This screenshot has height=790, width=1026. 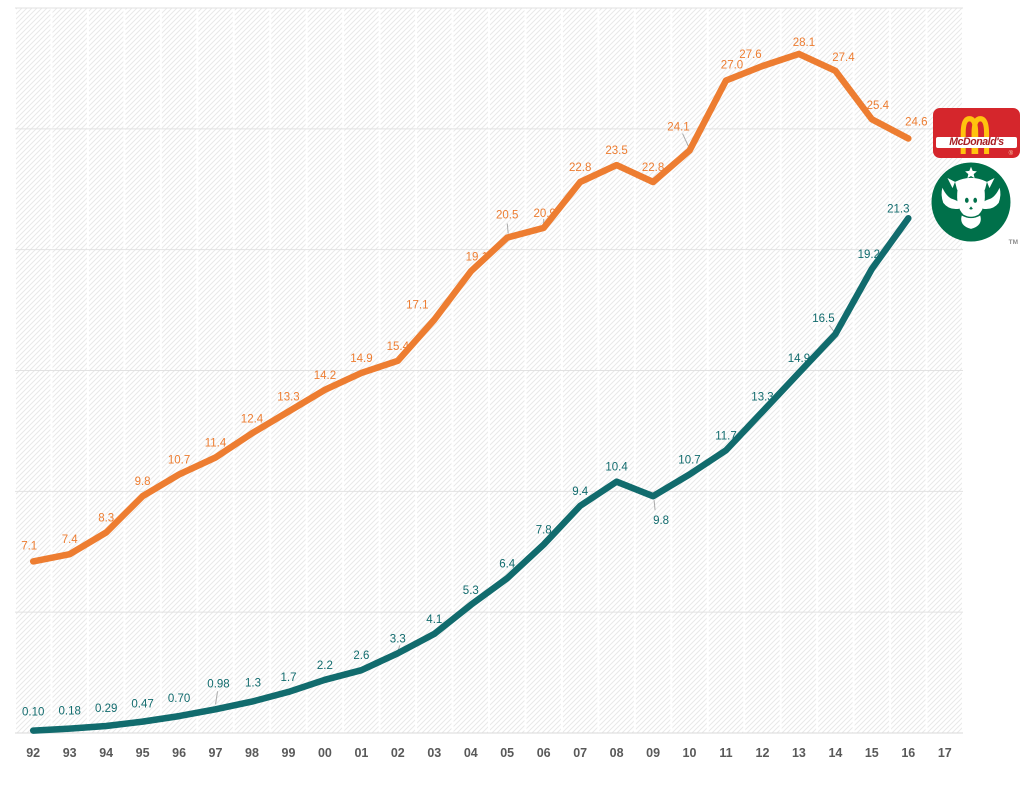 I want to click on data-label: 5.3, so click(x=471, y=591).